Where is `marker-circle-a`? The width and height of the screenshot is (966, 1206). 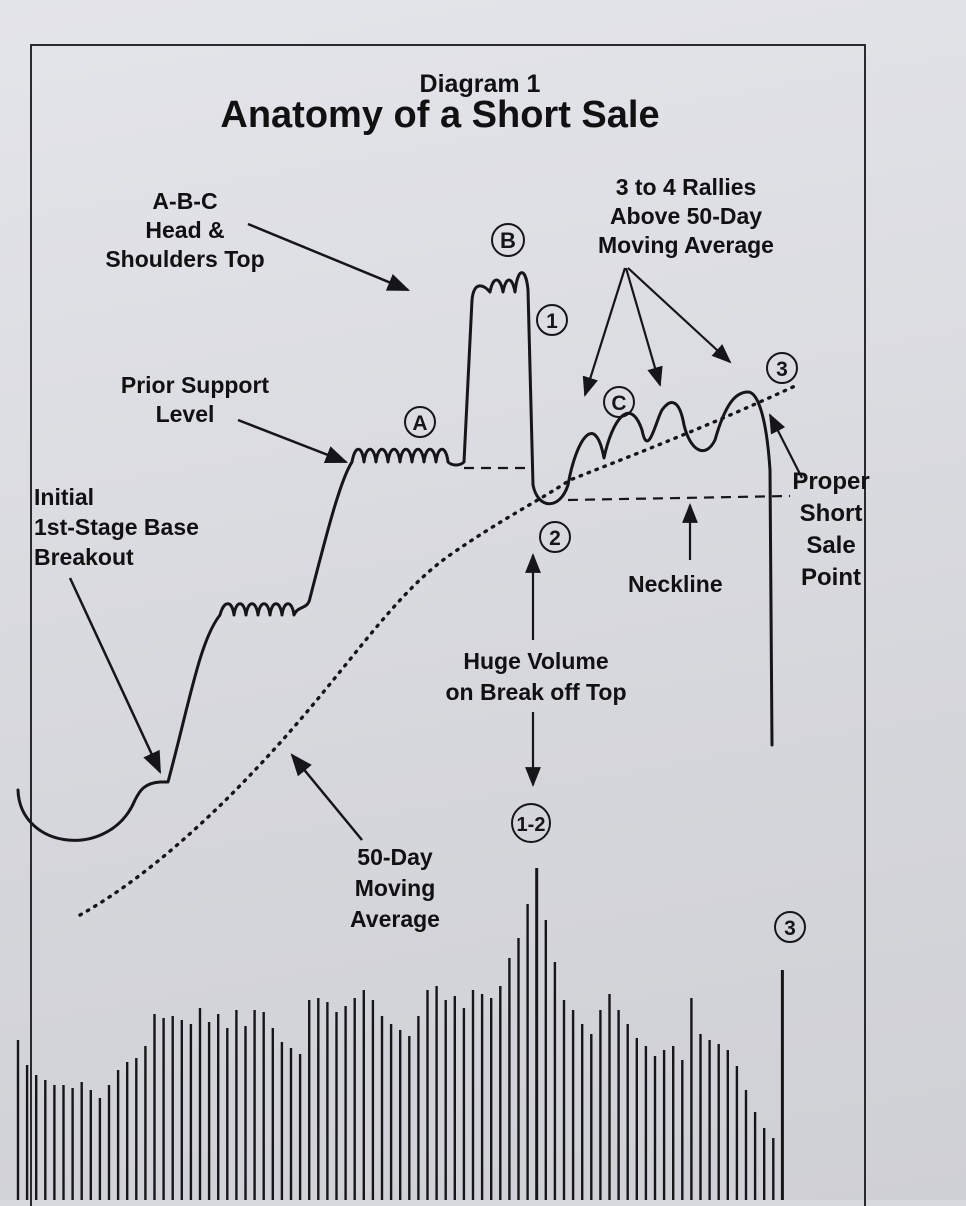
marker-circle-a is located at coordinates (420, 422).